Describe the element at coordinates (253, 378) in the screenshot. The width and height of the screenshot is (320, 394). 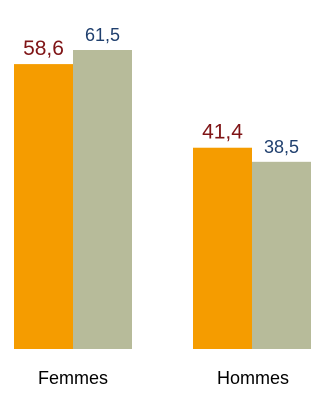
I see `category-label-hommes: Hommes` at that location.